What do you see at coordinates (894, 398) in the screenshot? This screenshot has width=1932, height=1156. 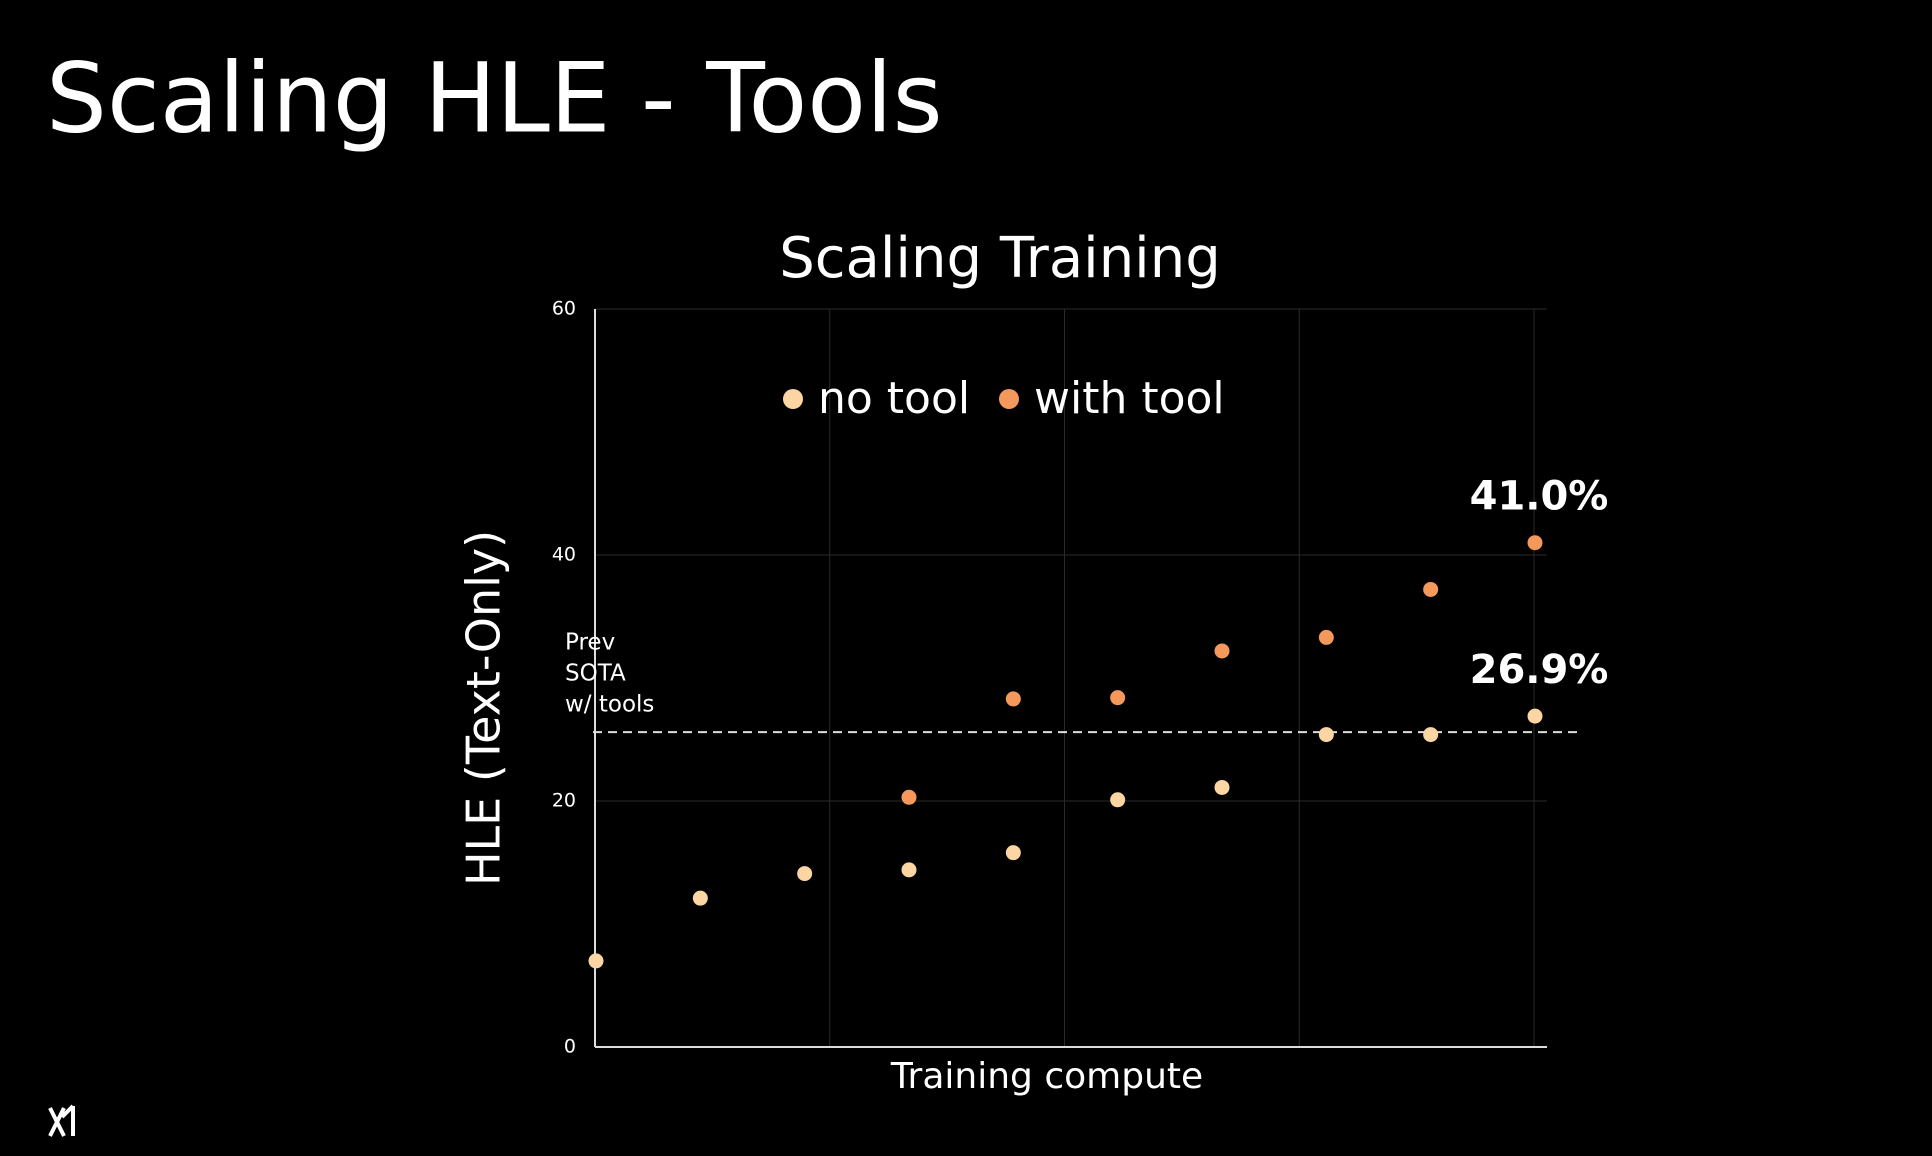 I see `legend-label: no tool` at bounding box center [894, 398].